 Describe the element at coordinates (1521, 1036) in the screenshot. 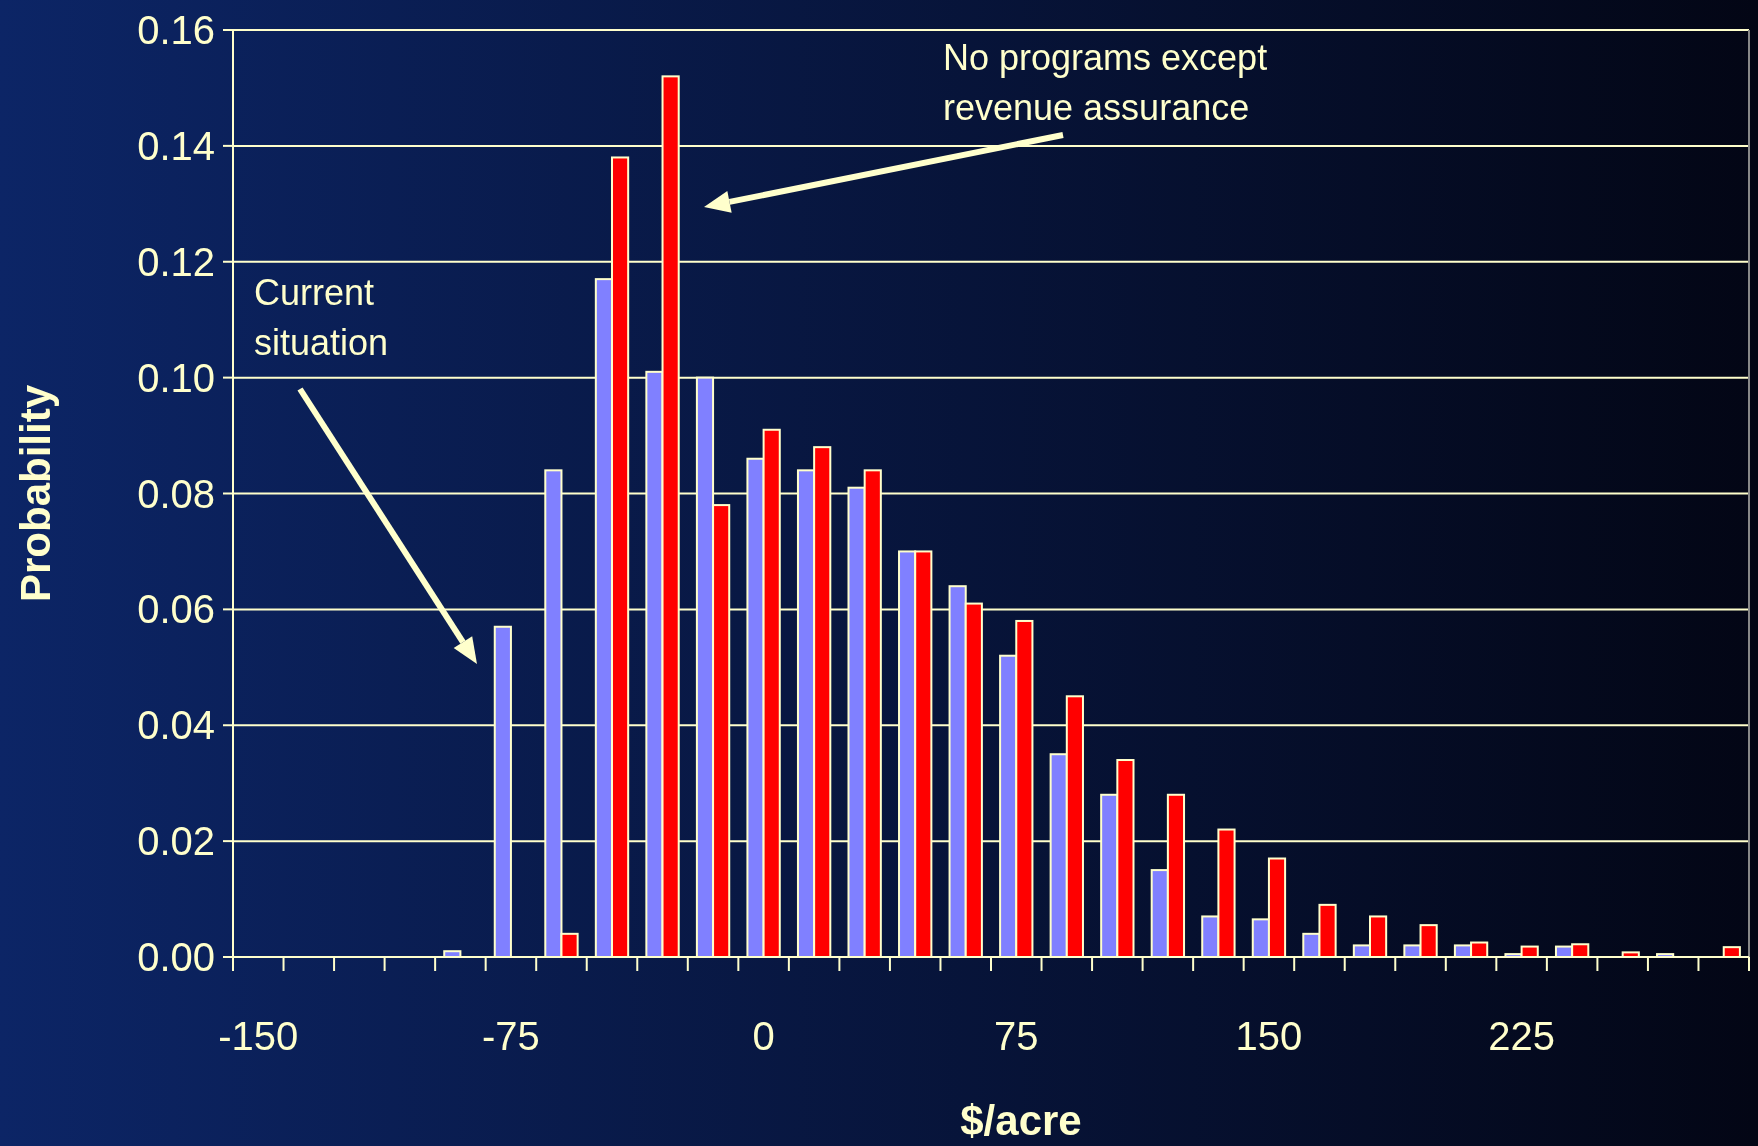

I see `x-tick-label: 225` at that location.